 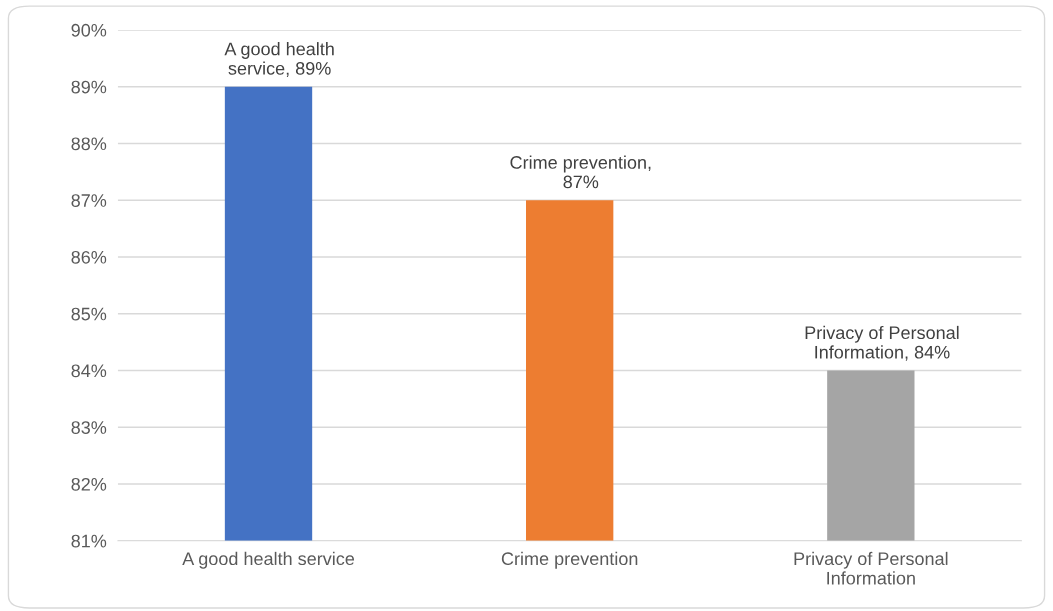 I want to click on y-tick-label: 88%, so click(x=89, y=144).